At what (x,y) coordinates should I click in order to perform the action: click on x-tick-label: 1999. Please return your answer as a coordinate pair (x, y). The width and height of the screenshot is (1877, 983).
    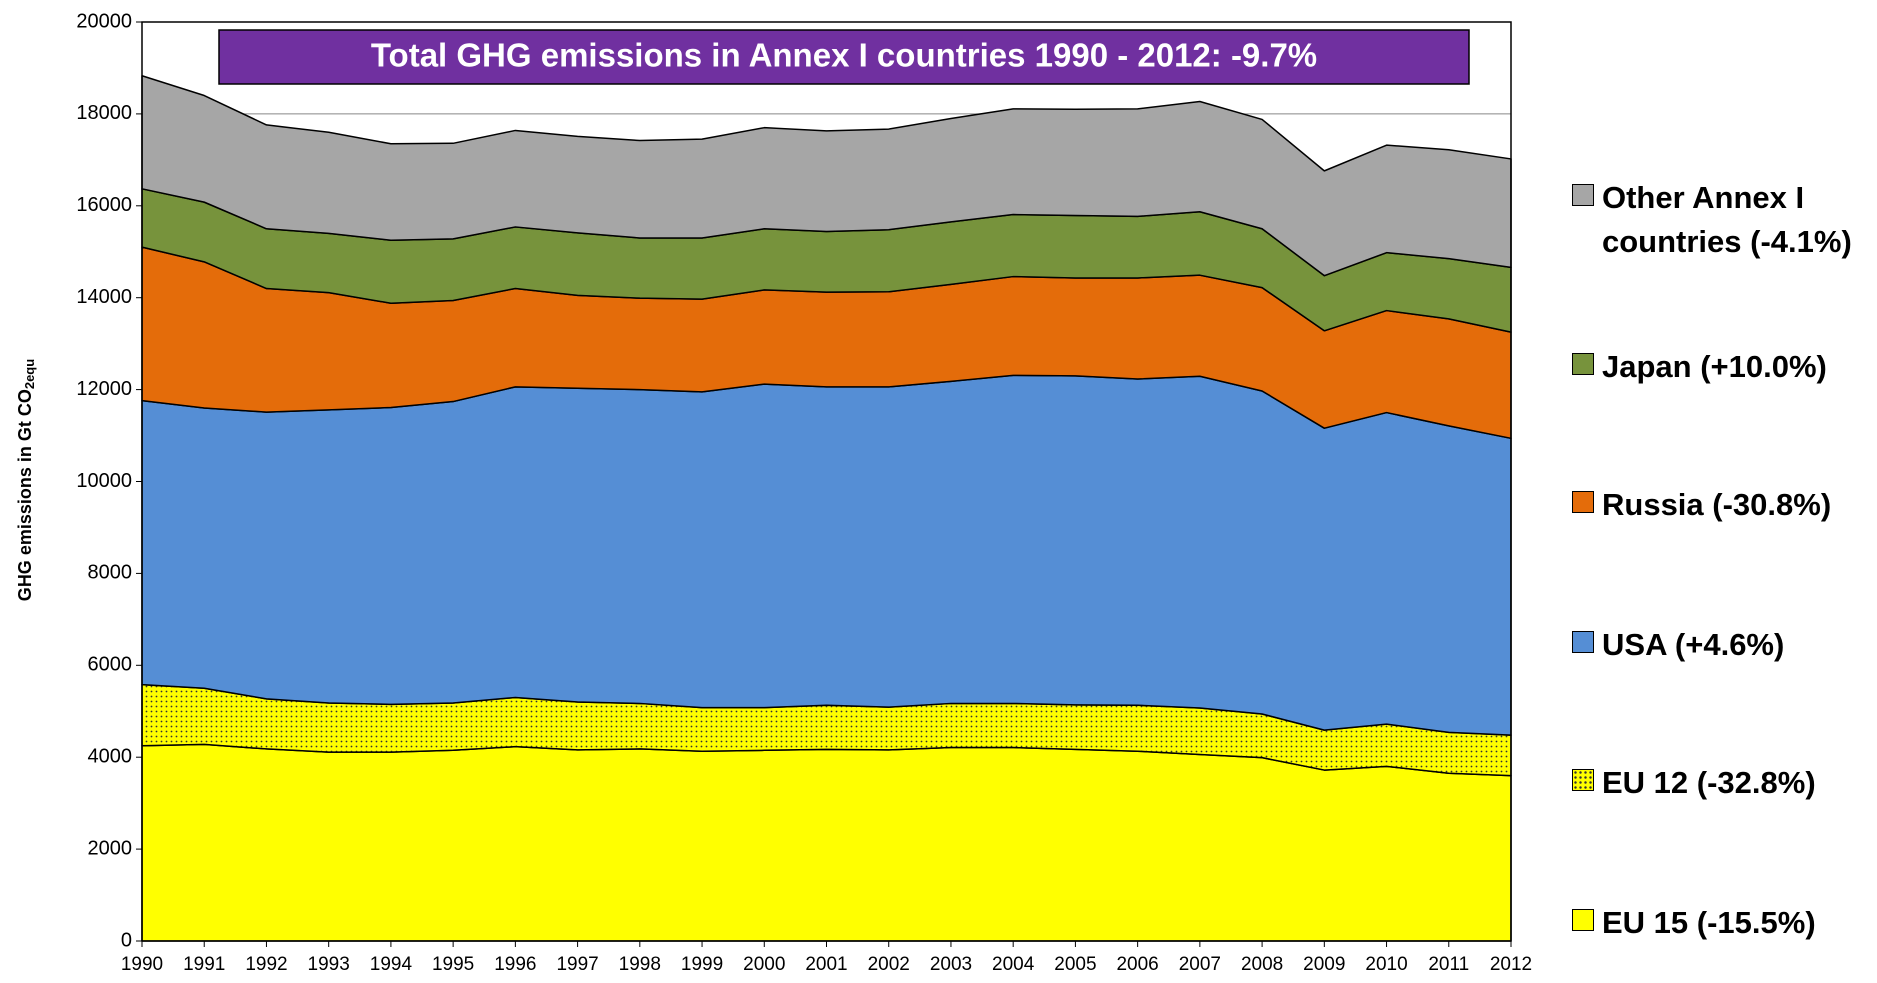
    Looking at the image, I should click on (702, 964).